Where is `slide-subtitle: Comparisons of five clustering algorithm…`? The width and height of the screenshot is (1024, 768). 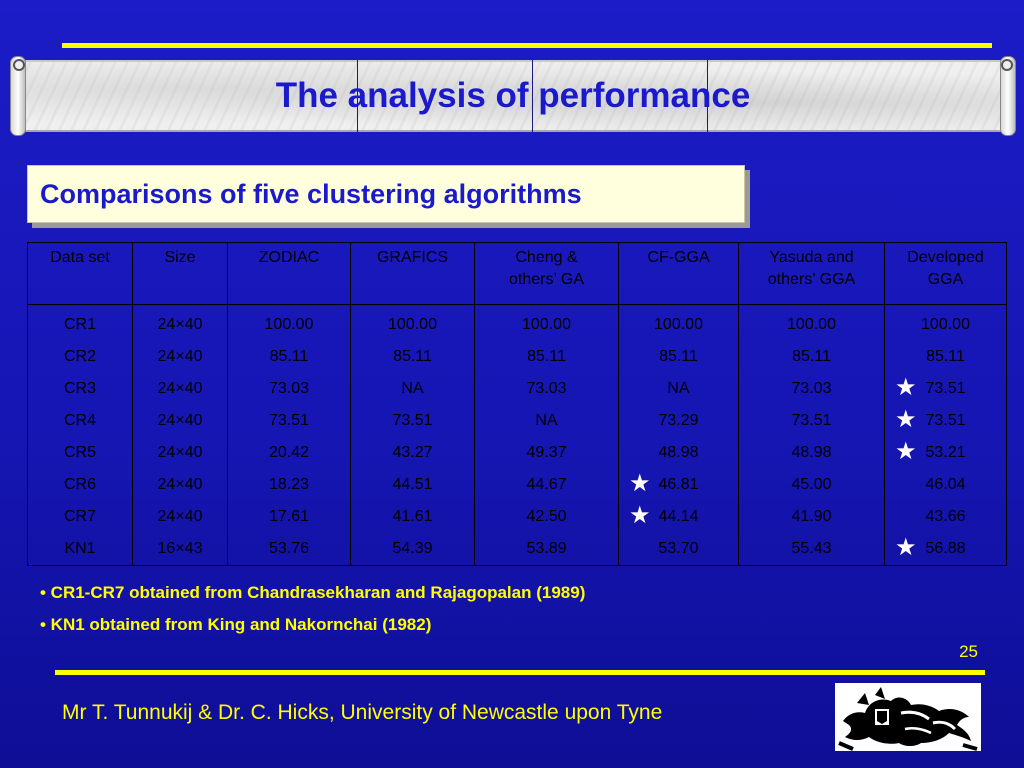
slide-subtitle: Comparisons of five clustering algorithm… is located at coordinates (311, 194).